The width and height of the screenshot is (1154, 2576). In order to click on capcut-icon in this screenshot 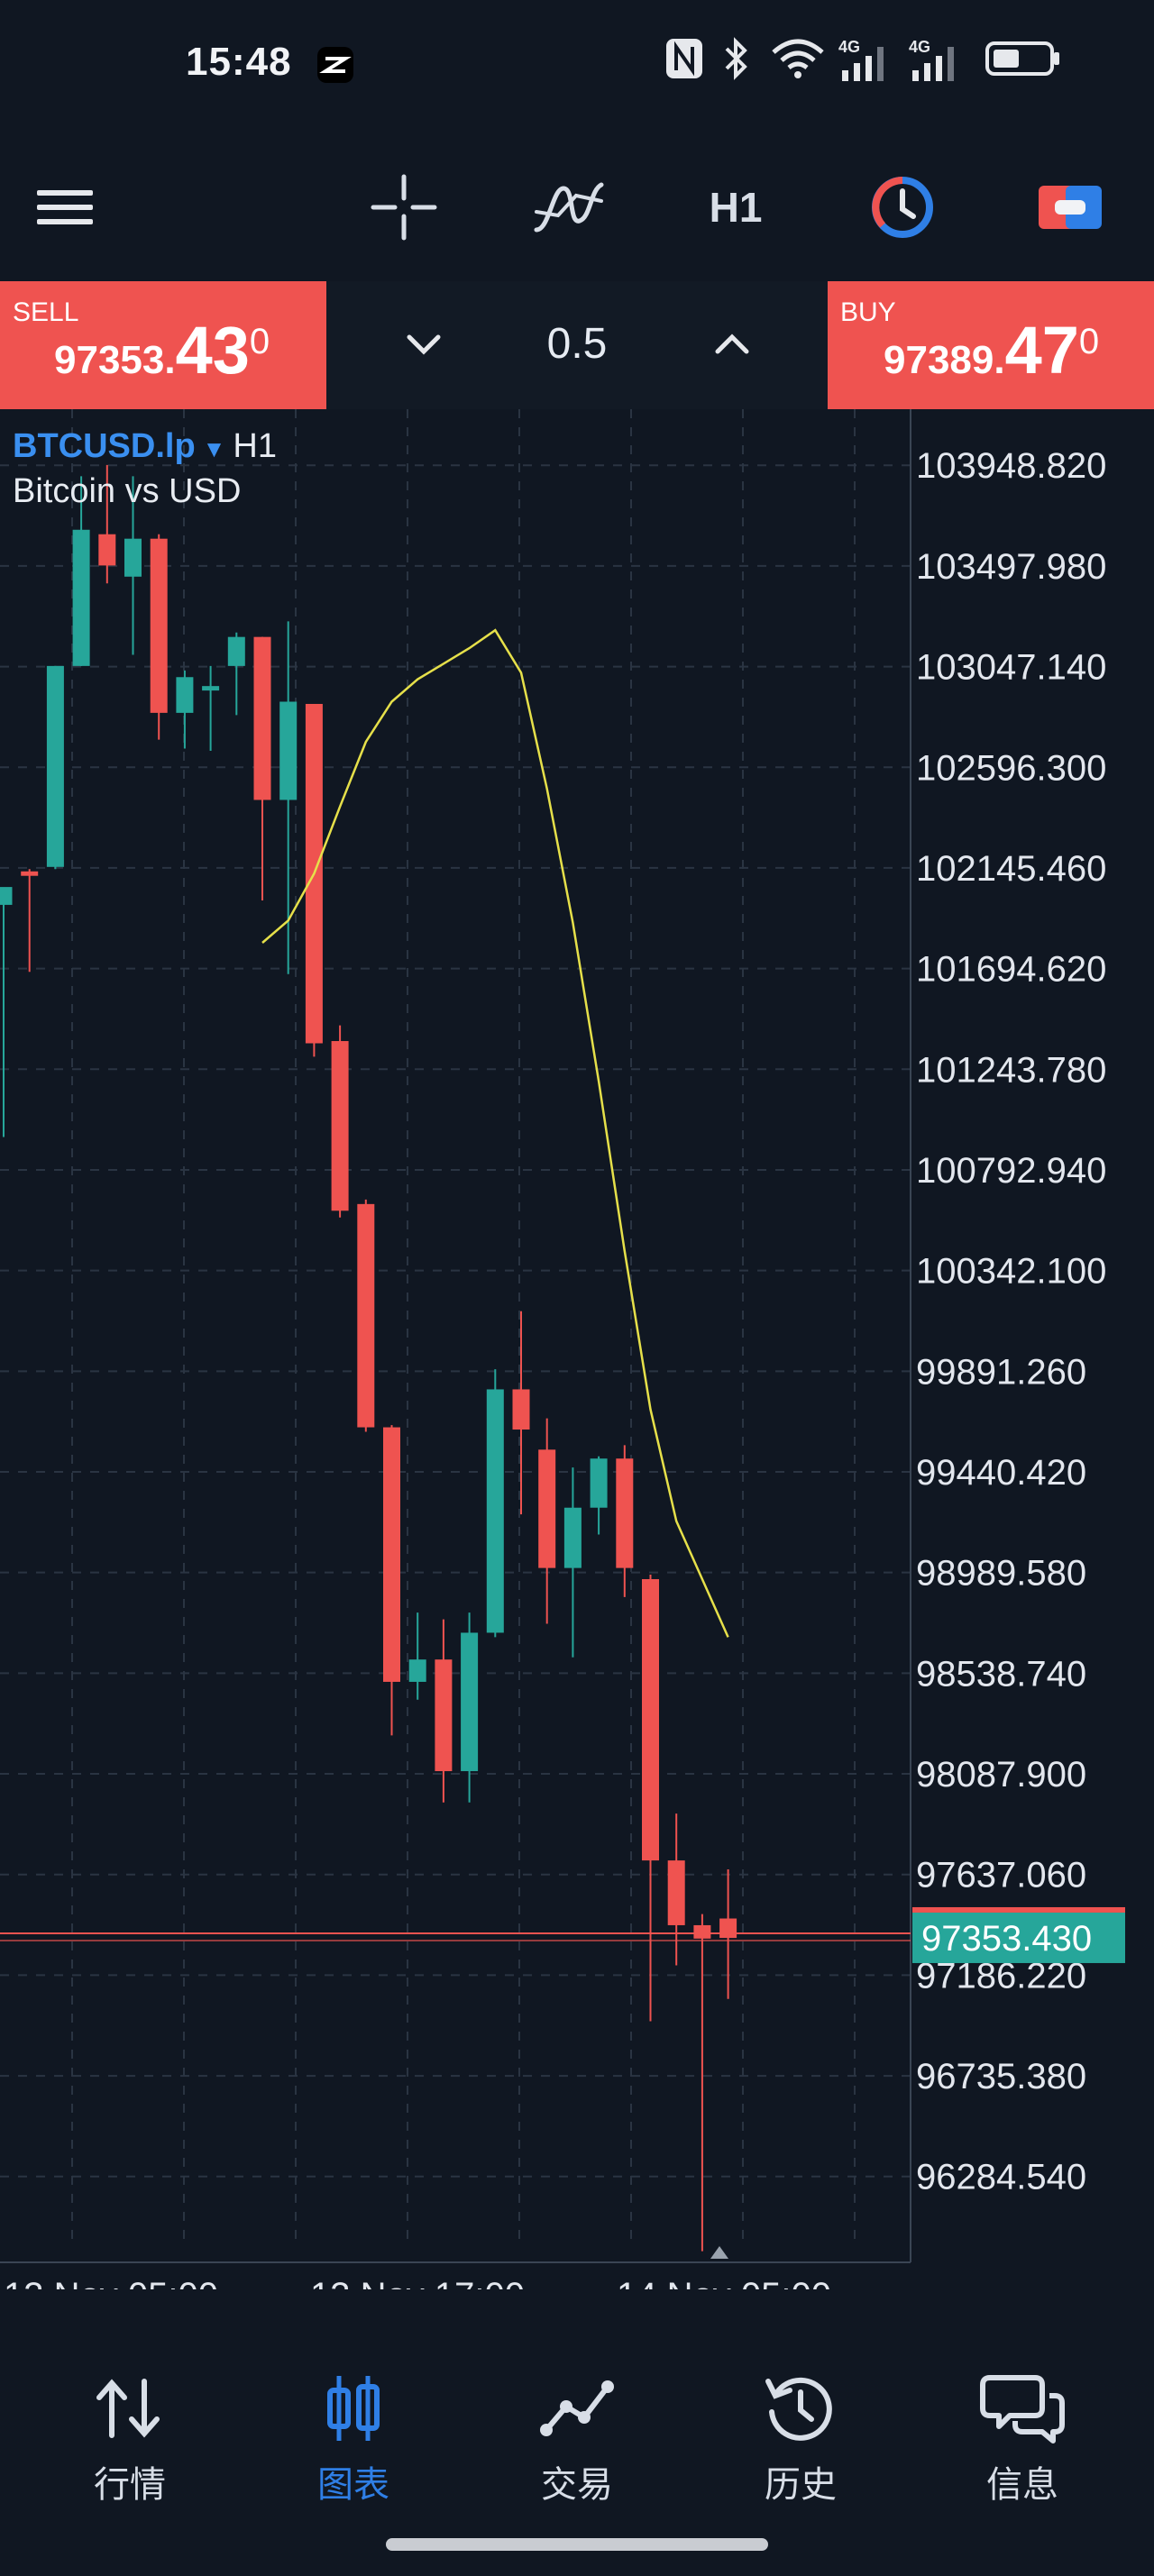, I will do `click(335, 65)`.